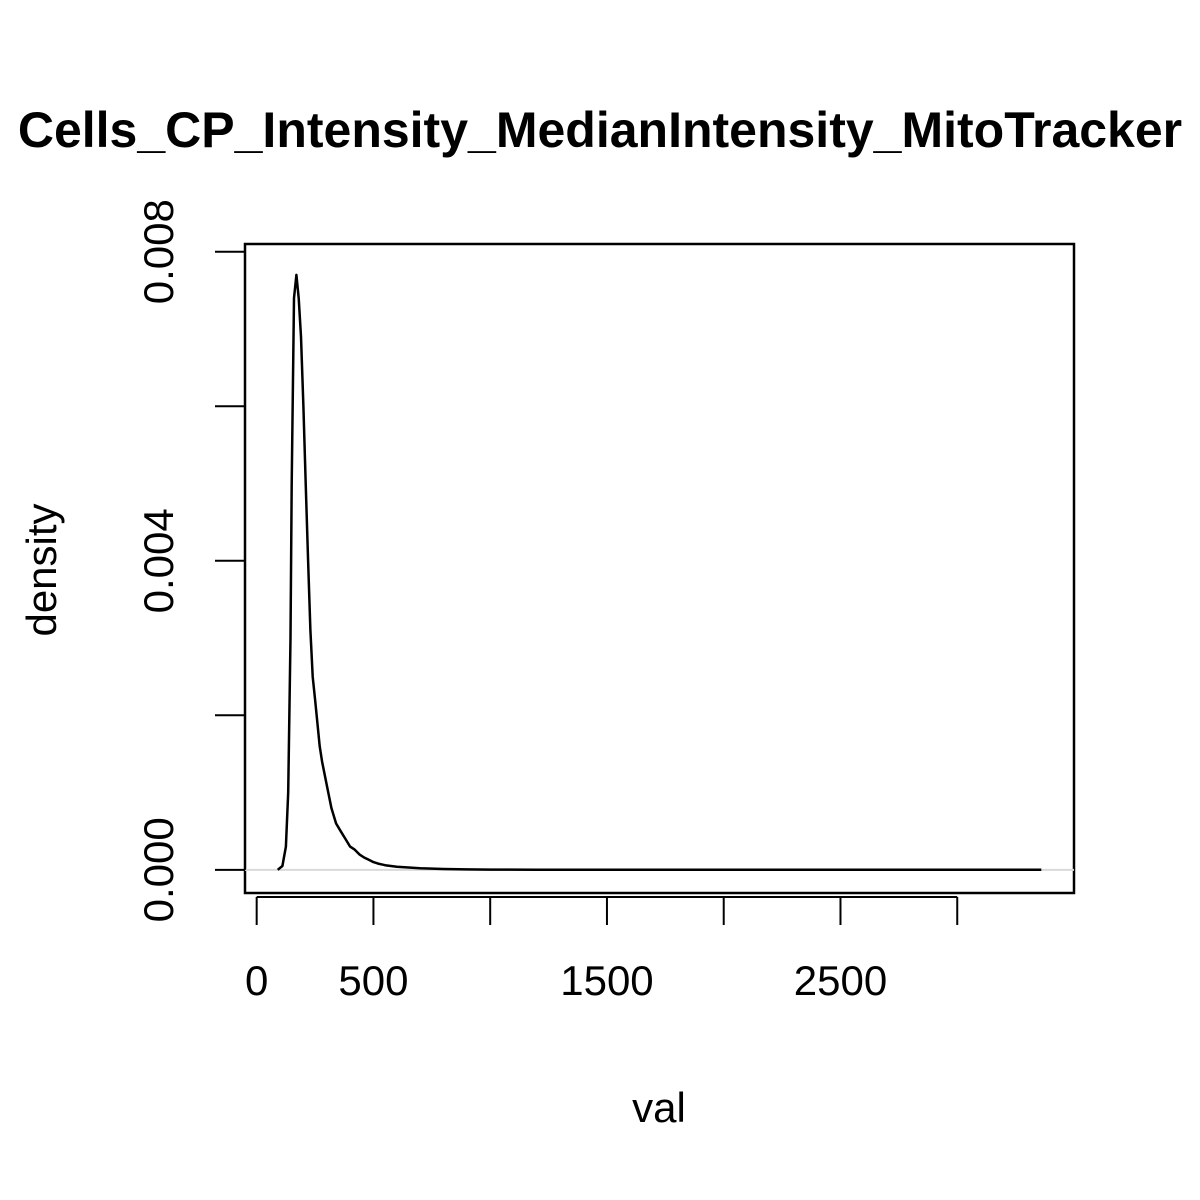  I want to click on x-tick-label: 1500, so click(606, 980).